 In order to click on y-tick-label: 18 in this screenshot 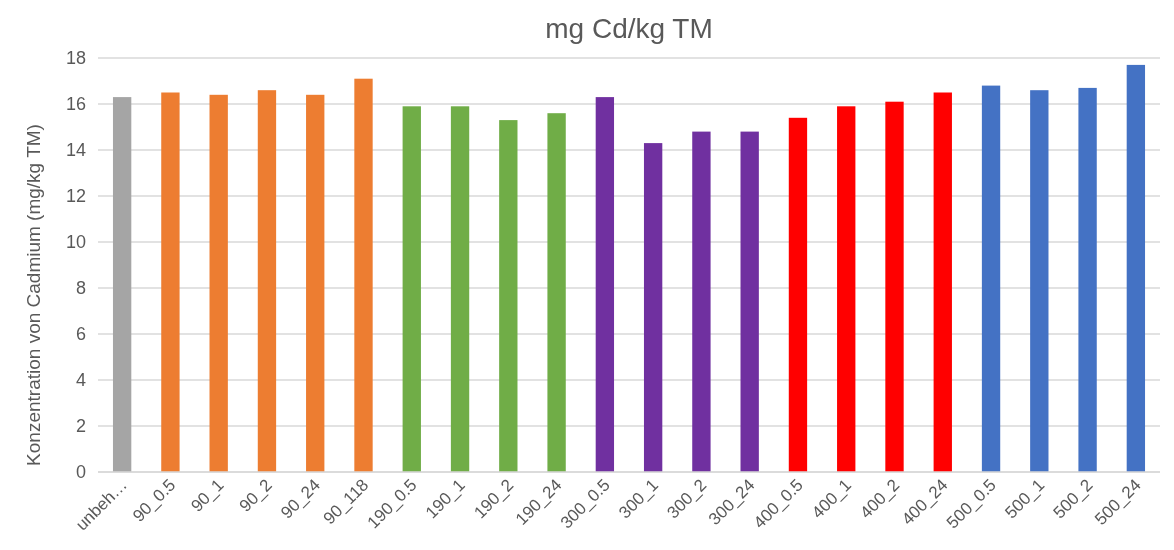, I will do `click(75, 58)`.